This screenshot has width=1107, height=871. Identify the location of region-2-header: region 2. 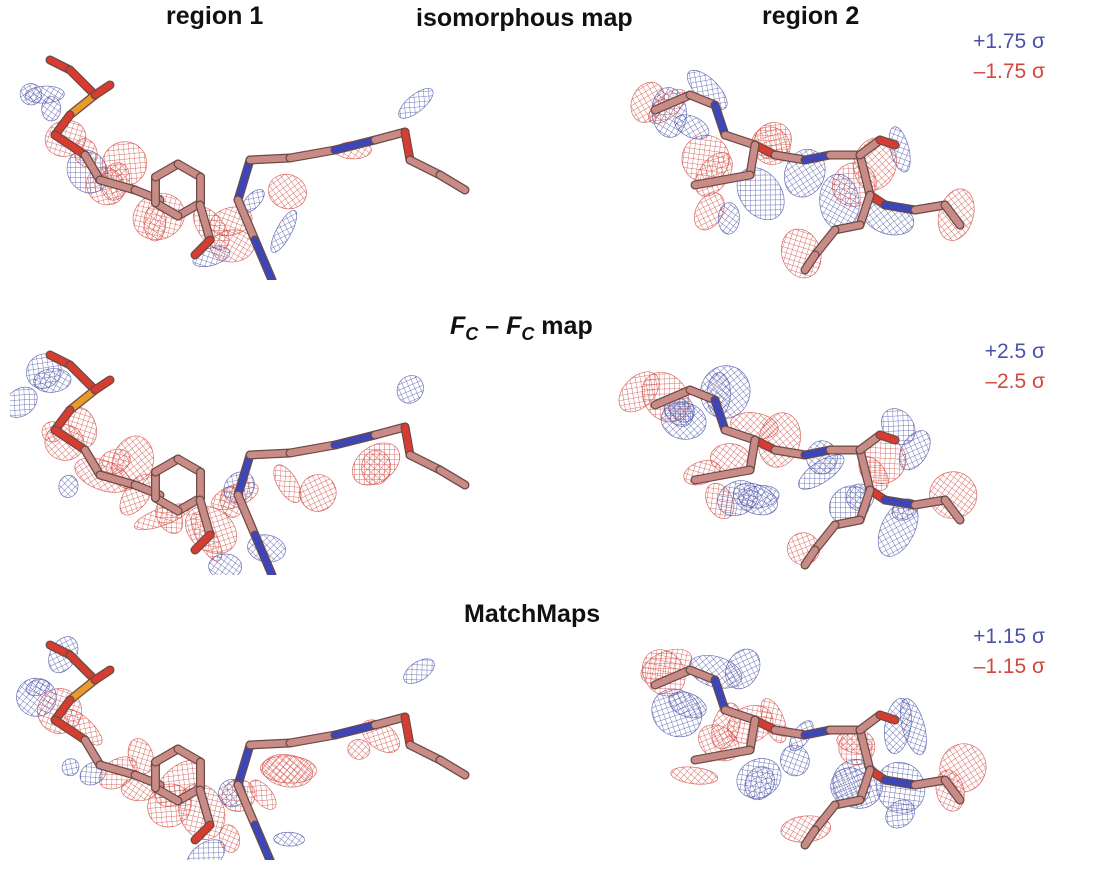
(811, 16).